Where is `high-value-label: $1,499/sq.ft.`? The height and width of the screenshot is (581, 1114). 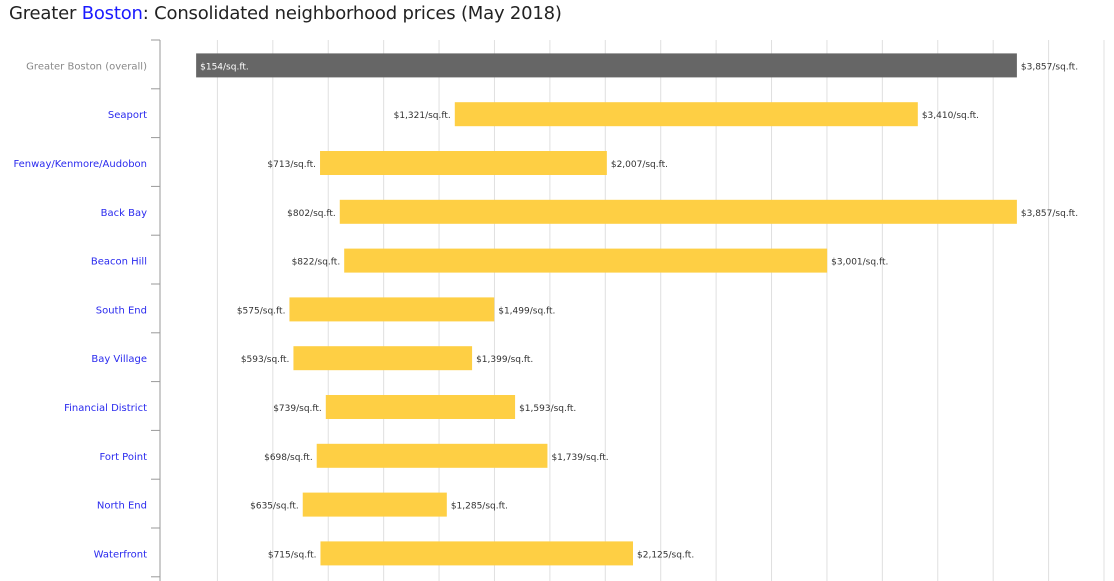
high-value-label: $1,499/sq.ft. is located at coordinates (526, 311).